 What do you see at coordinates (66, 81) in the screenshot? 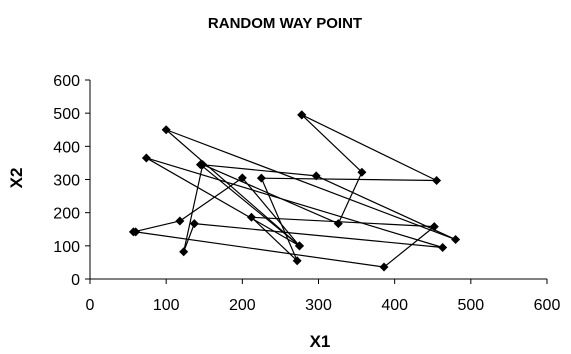
I see `y-tick-label: 600` at bounding box center [66, 81].